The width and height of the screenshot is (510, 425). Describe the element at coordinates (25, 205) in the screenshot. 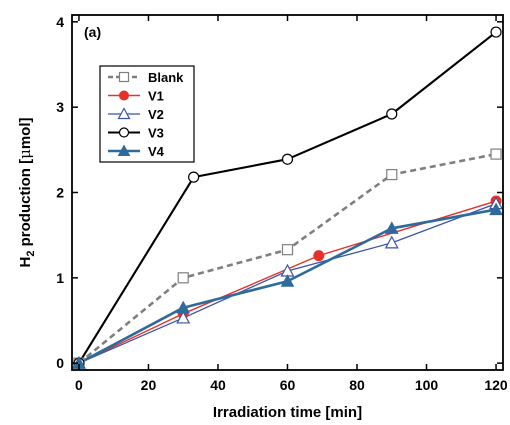

I see `y-label-text: production [` at that location.